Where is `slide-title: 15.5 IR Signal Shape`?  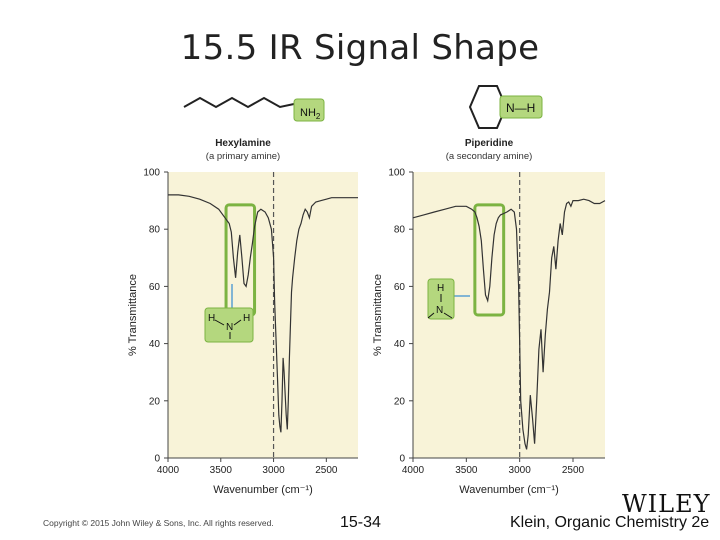 slide-title: 15.5 IR Signal Shape is located at coordinates (360, 48).